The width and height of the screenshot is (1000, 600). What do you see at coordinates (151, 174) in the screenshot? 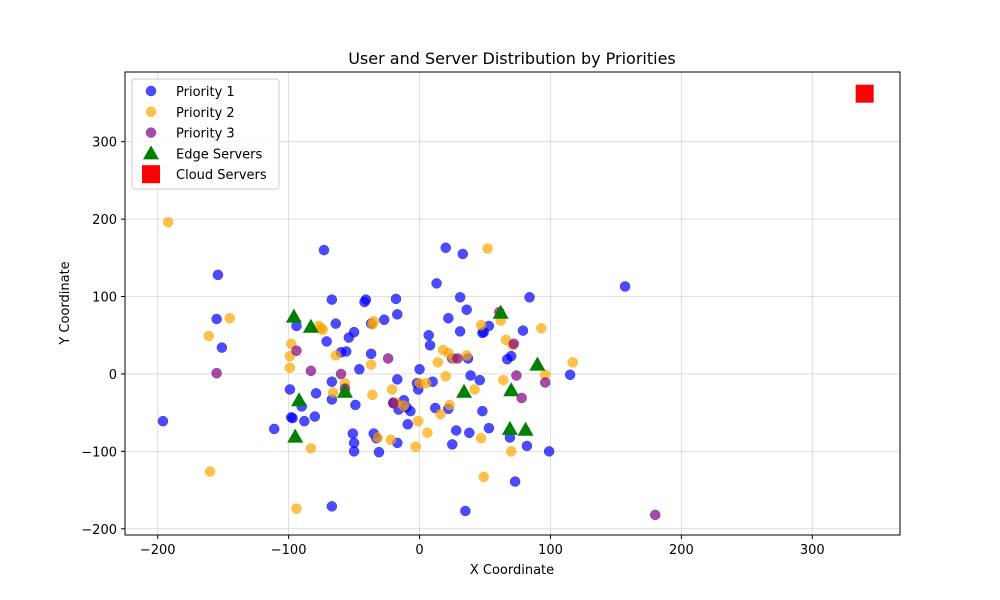
I see `legend-marker-cloud-servers` at bounding box center [151, 174].